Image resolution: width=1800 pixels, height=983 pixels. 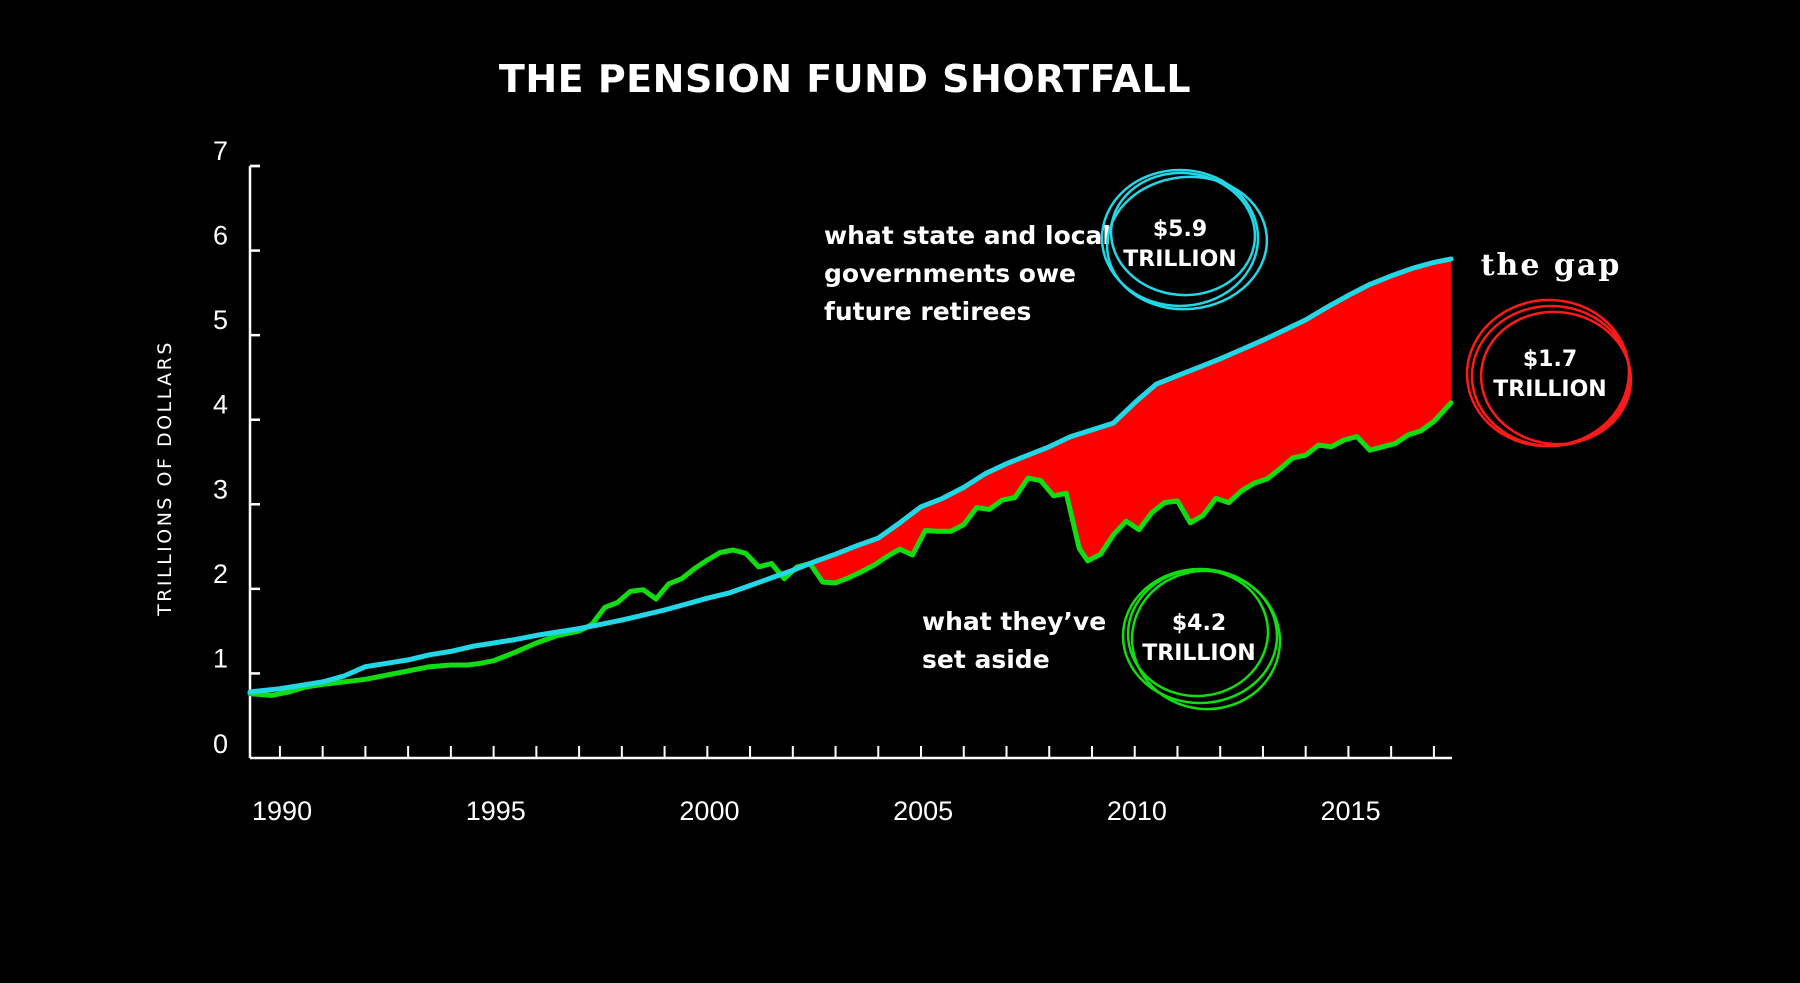 What do you see at coordinates (967, 235) in the screenshot?
I see `liabilities-text-line-1: what state and local` at bounding box center [967, 235].